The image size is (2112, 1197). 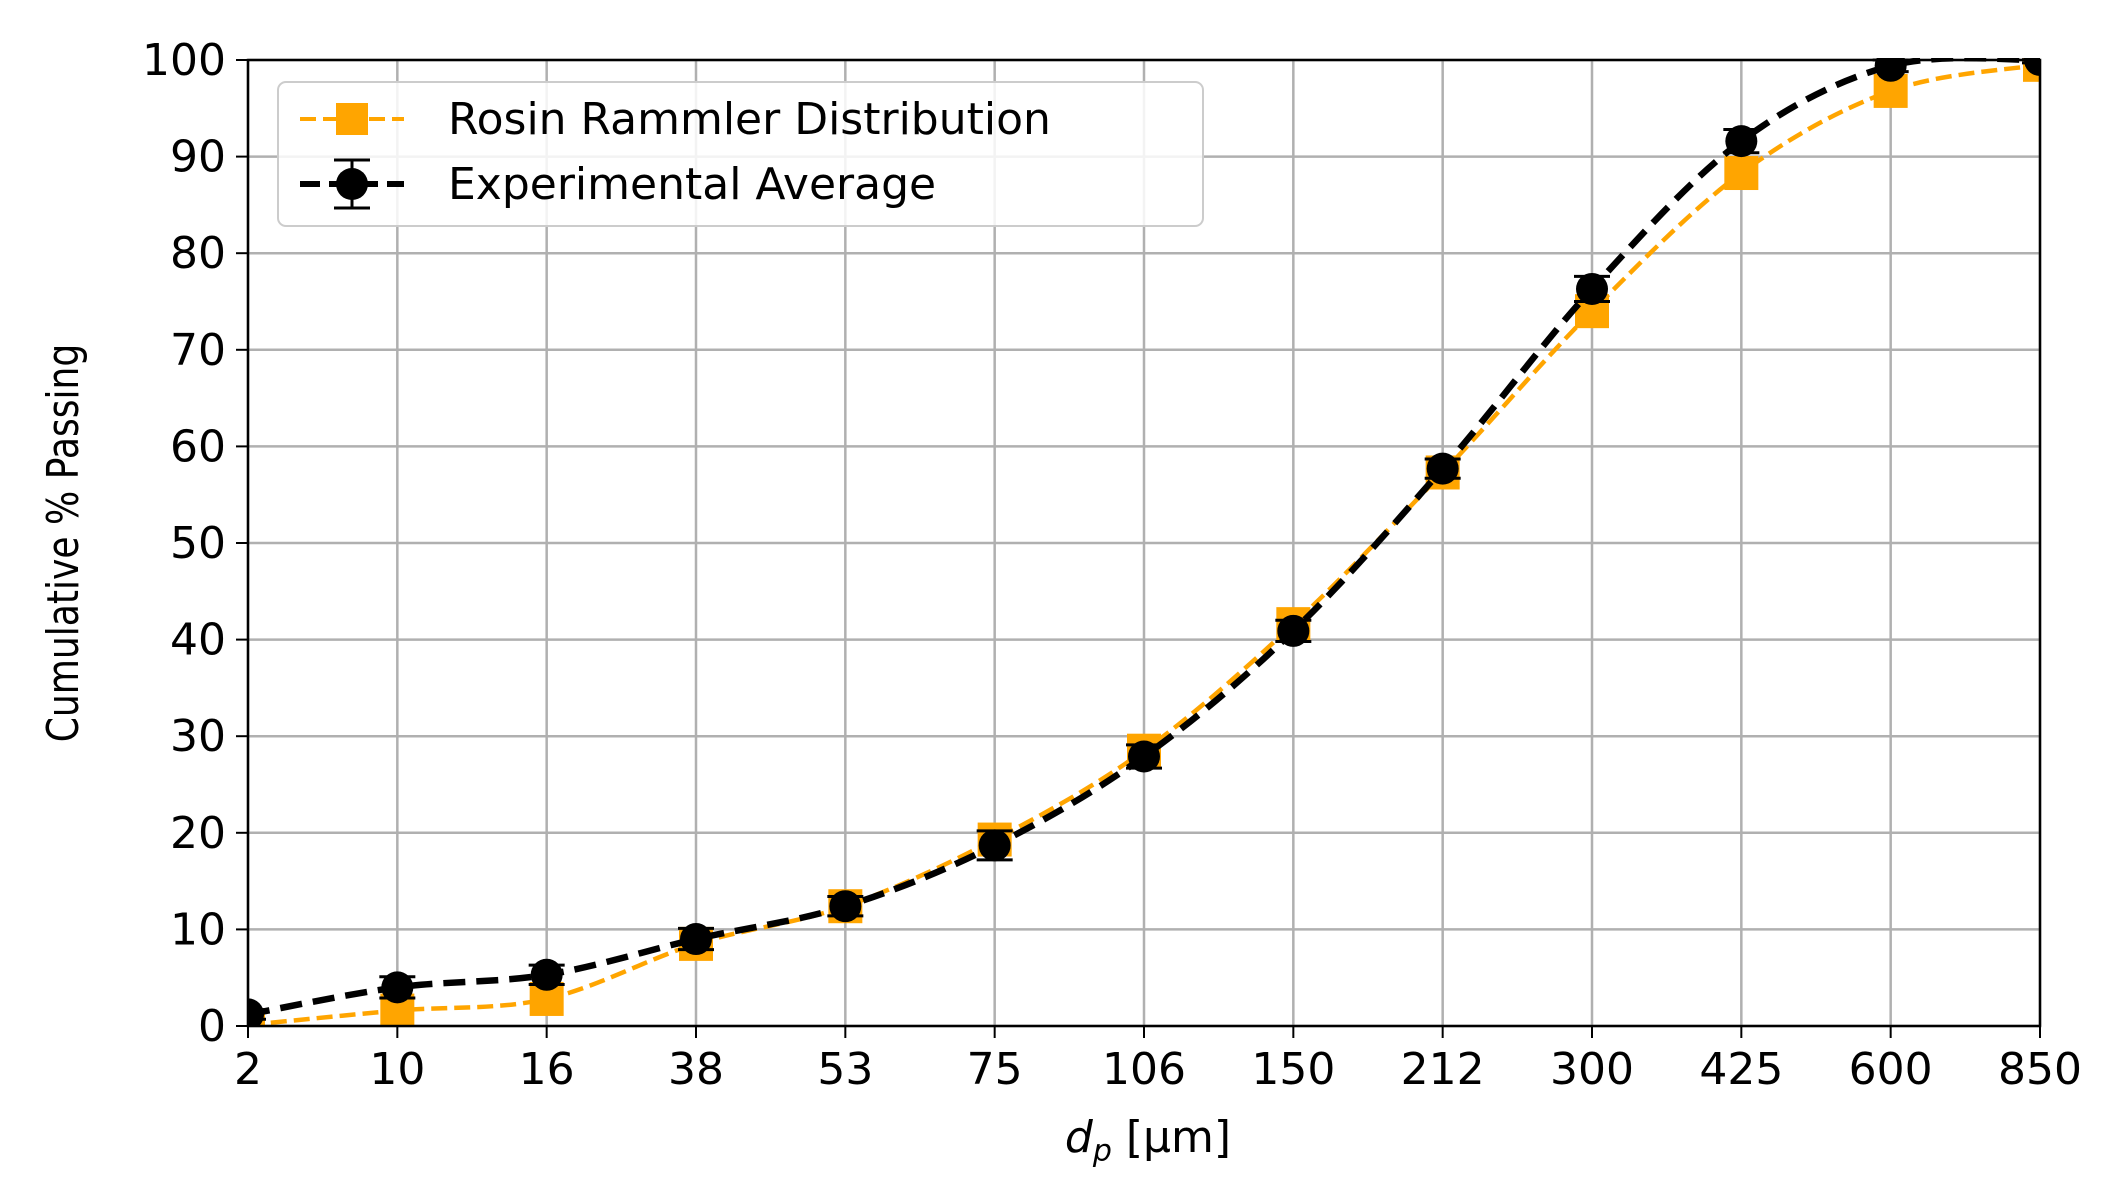 I want to click on legend-marker-square, so click(x=352, y=119).